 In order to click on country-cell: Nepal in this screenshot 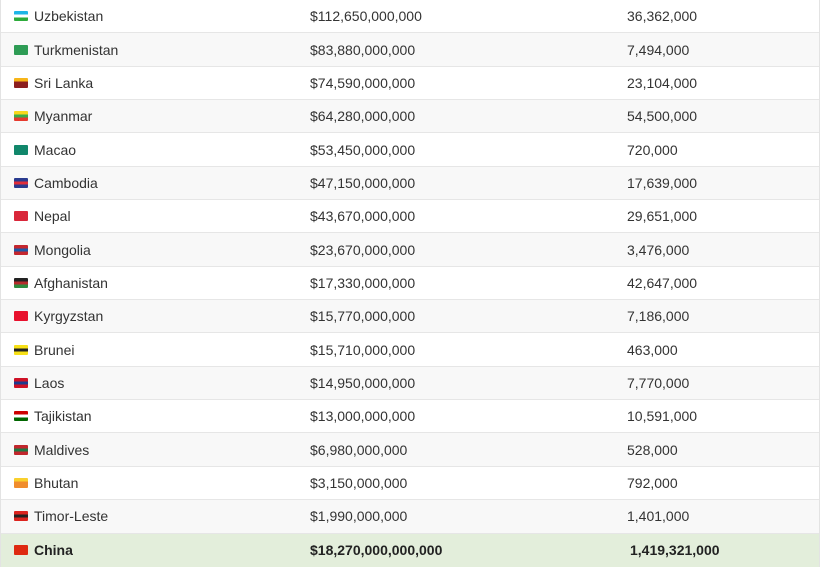, I will do `click(149, 216)`.